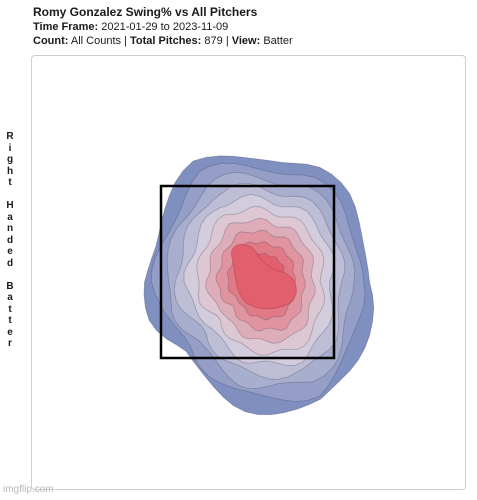  What do you see at coordinates (96, 41) in the screenshot?
I see `count-value: All Counts` at bounding box center [96, 41].